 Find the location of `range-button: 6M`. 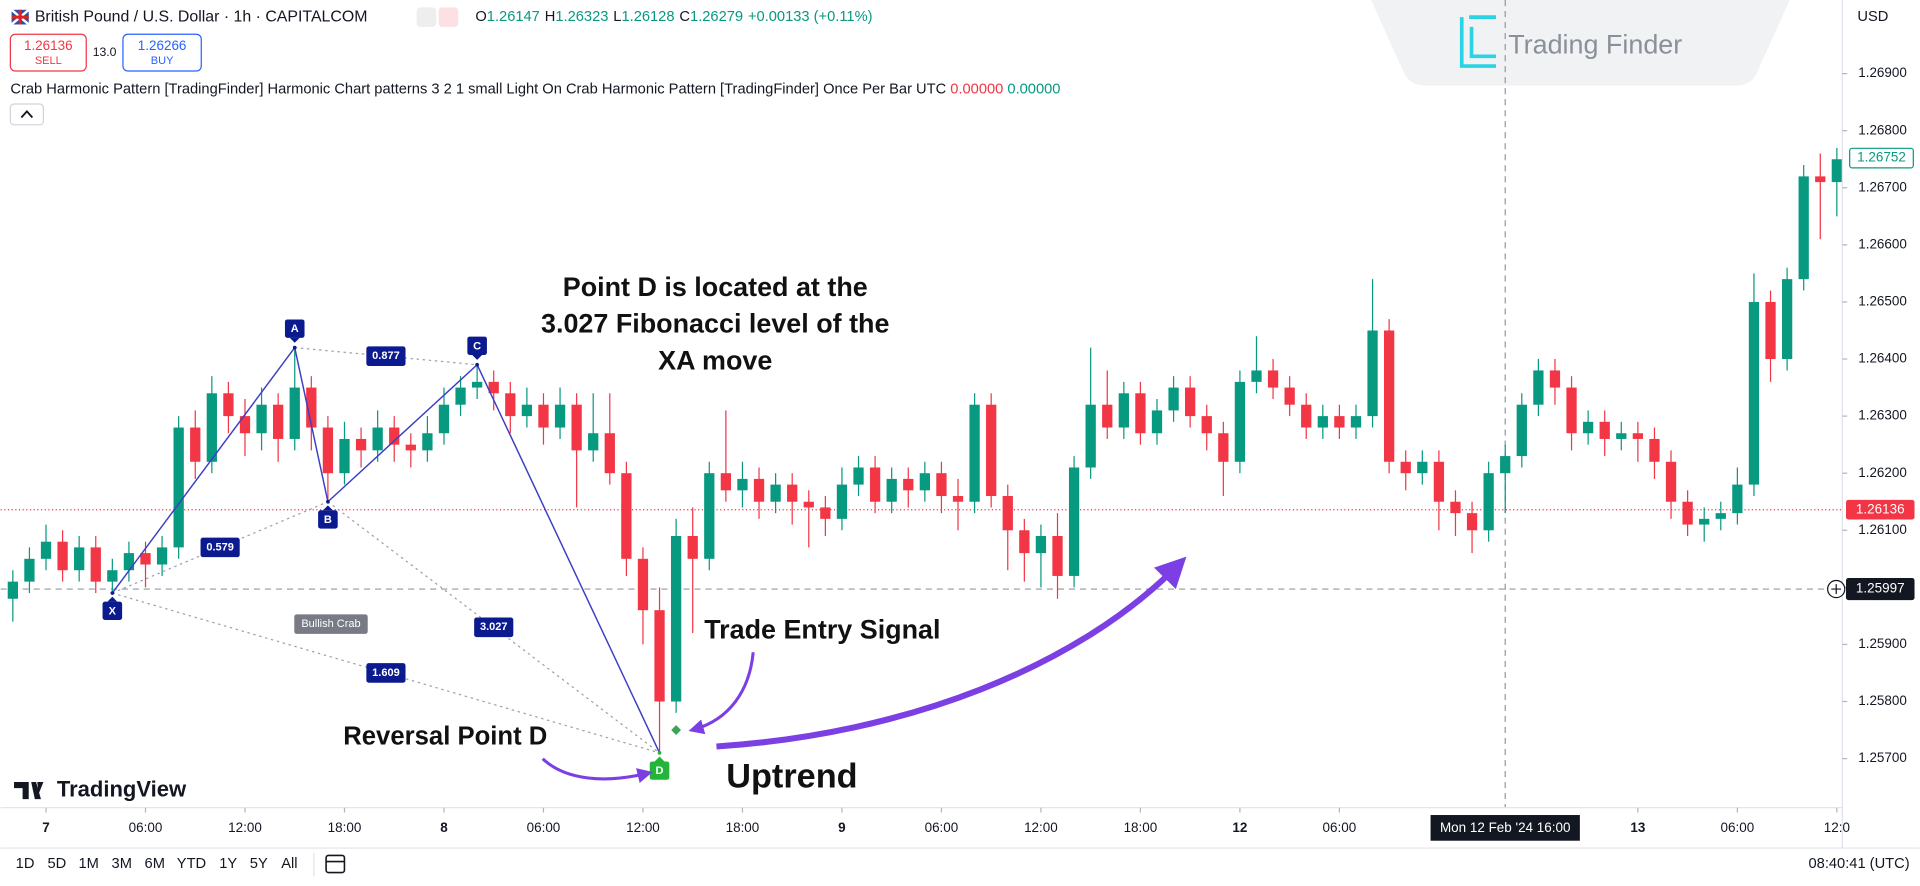

range-button: 6M is located at coordinates (155, 864).